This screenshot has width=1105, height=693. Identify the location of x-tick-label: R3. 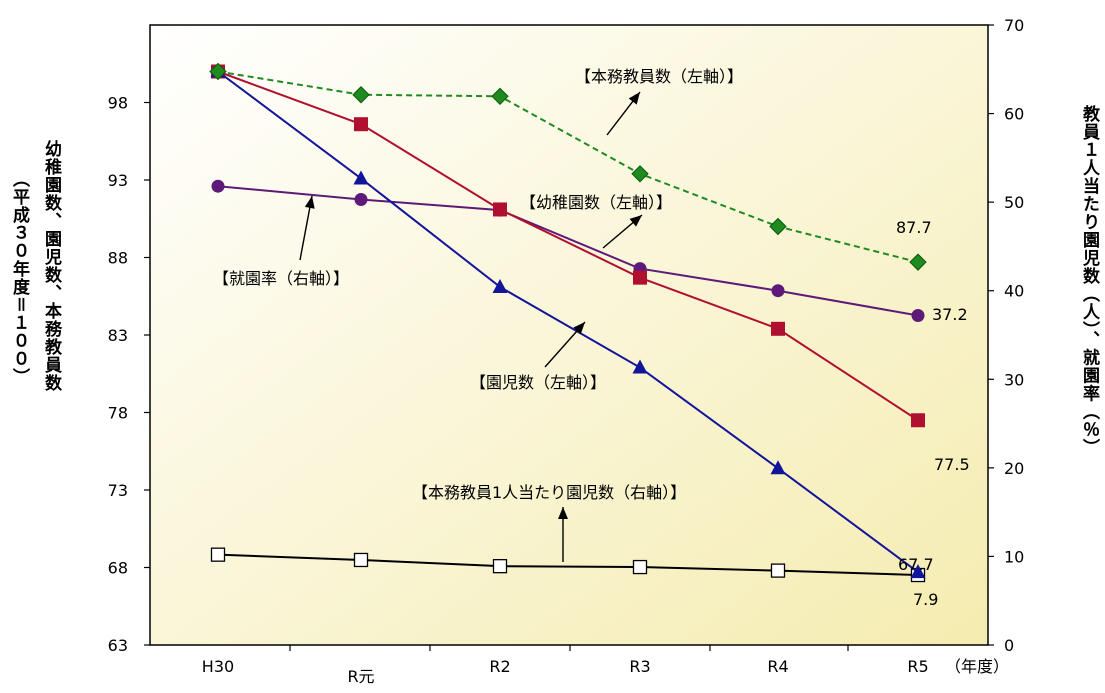
(639, 666).